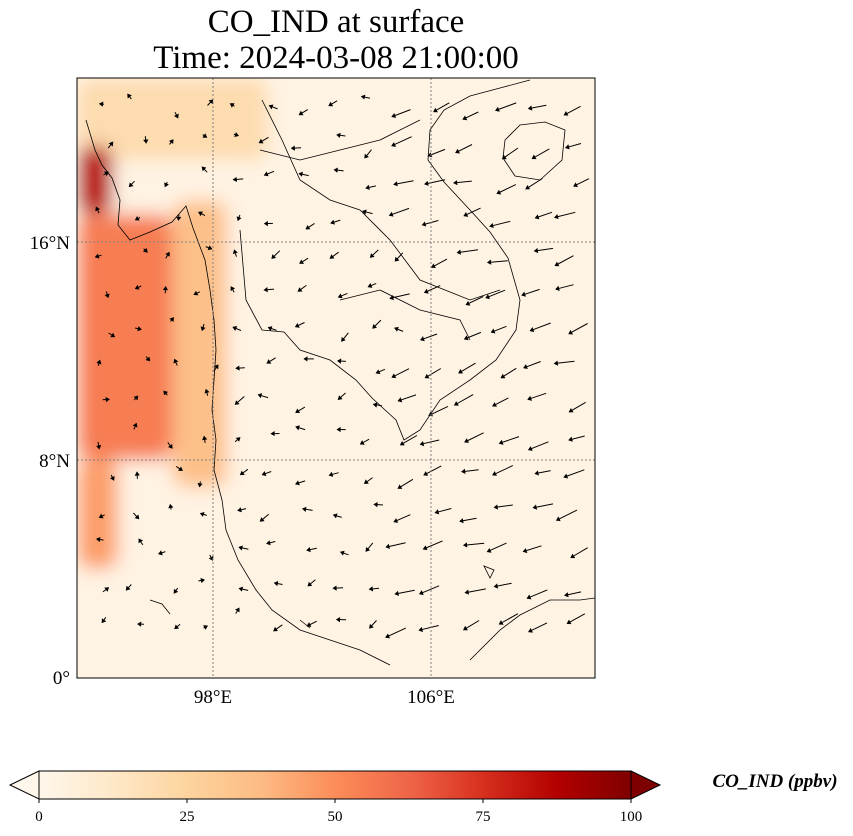  What do you see at coordinates (50, 243) in the screenshot?
I see `y-tick-label-16N: 16°N` at bounding box center [50, 243].